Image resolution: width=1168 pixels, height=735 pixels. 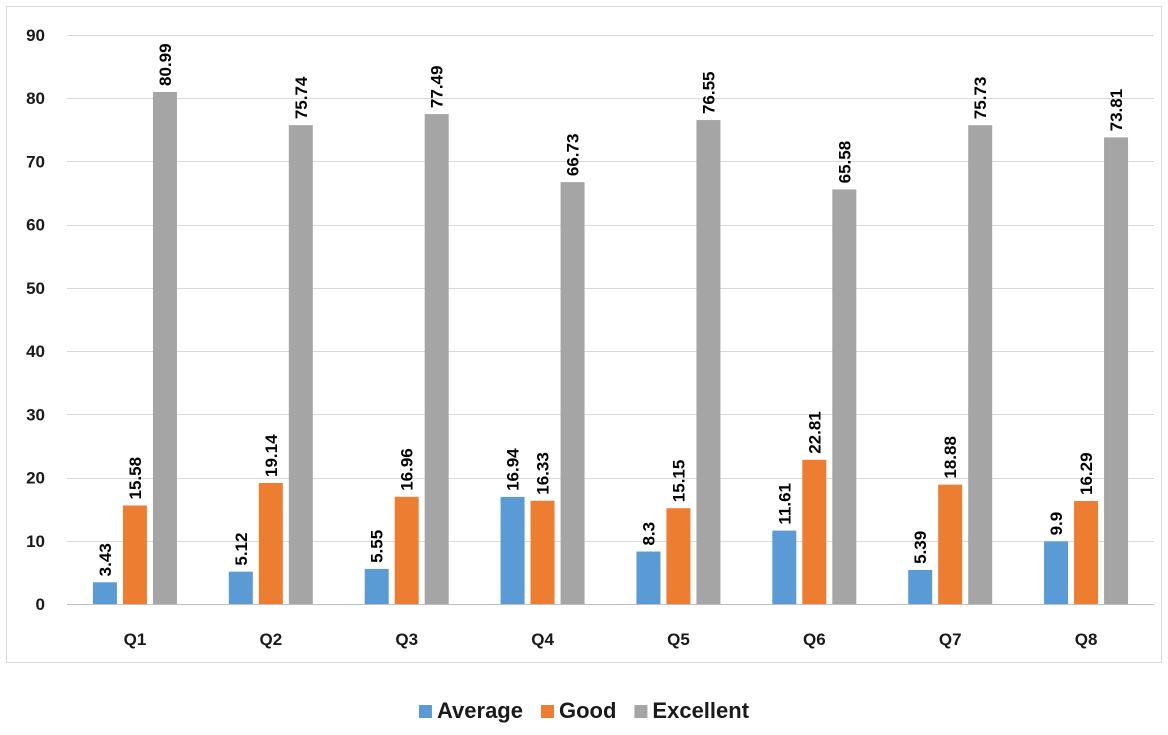 I want to click on y-tick-label: 20, so click(x=35, y=478).